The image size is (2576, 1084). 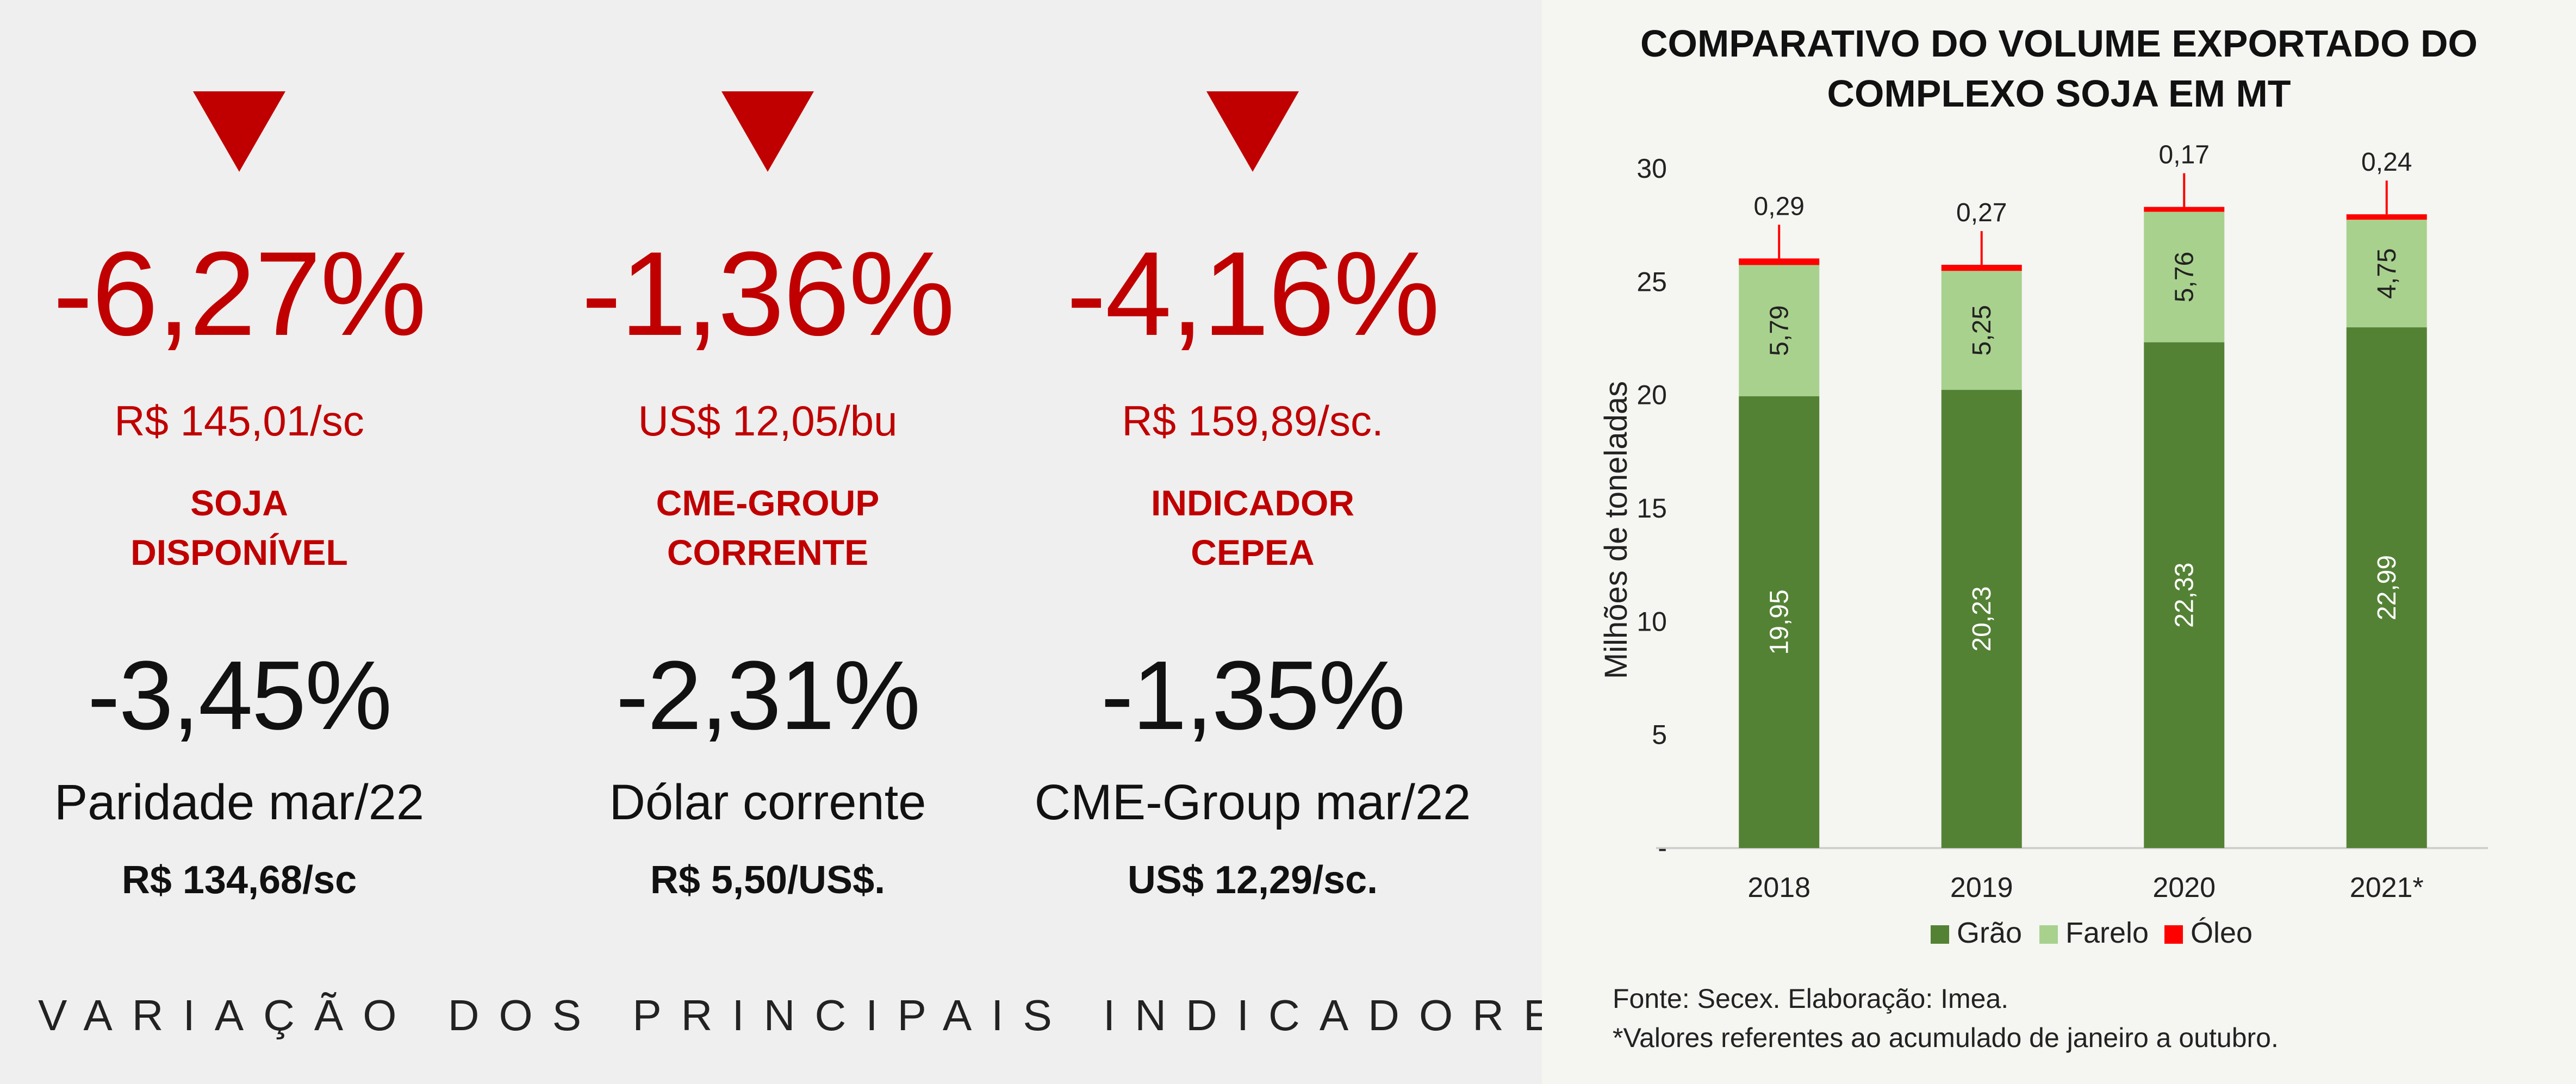 I want to click on indicator-name: SOJA DISPONÍVEL, so click(x=239, y=527).